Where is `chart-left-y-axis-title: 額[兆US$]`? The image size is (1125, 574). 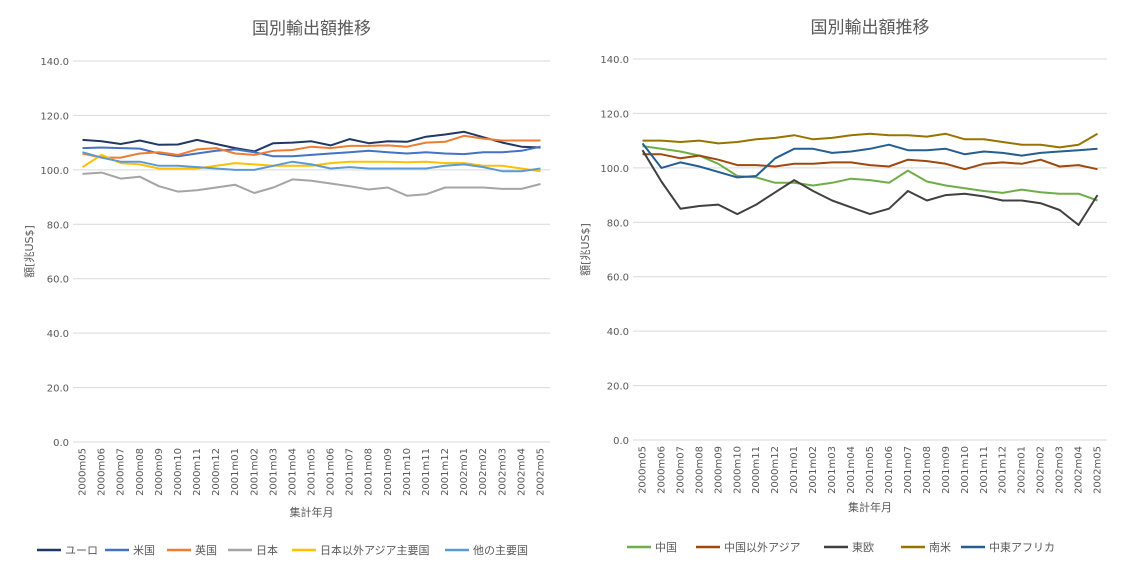 chart-left-y-axis-title: 額[兆US$] is located at coordinates (29, 251).